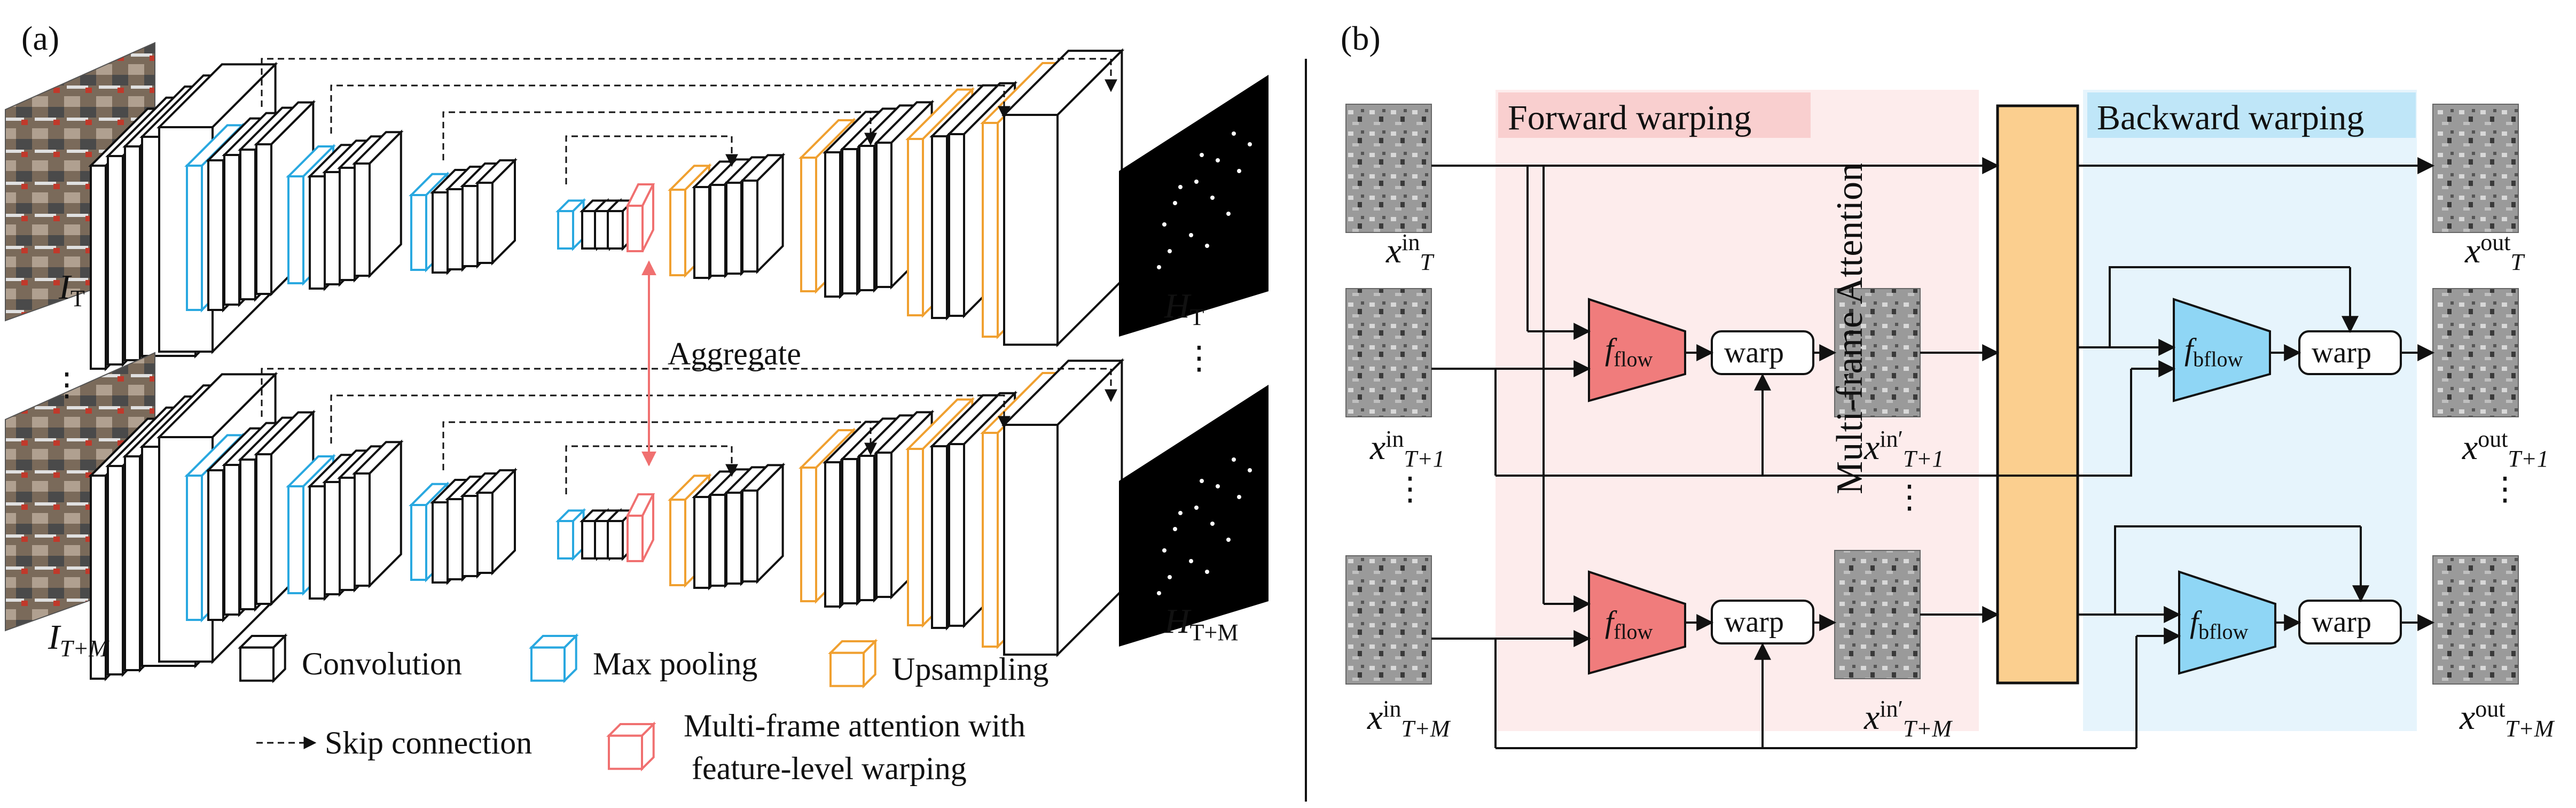 Image resolution: width=2576 pixels, height=808 pixels. What do you see at coordinates (1388, 620) in the screenshot?
I see `thumb-x-in-TM` at bounding box center [1388, 620].